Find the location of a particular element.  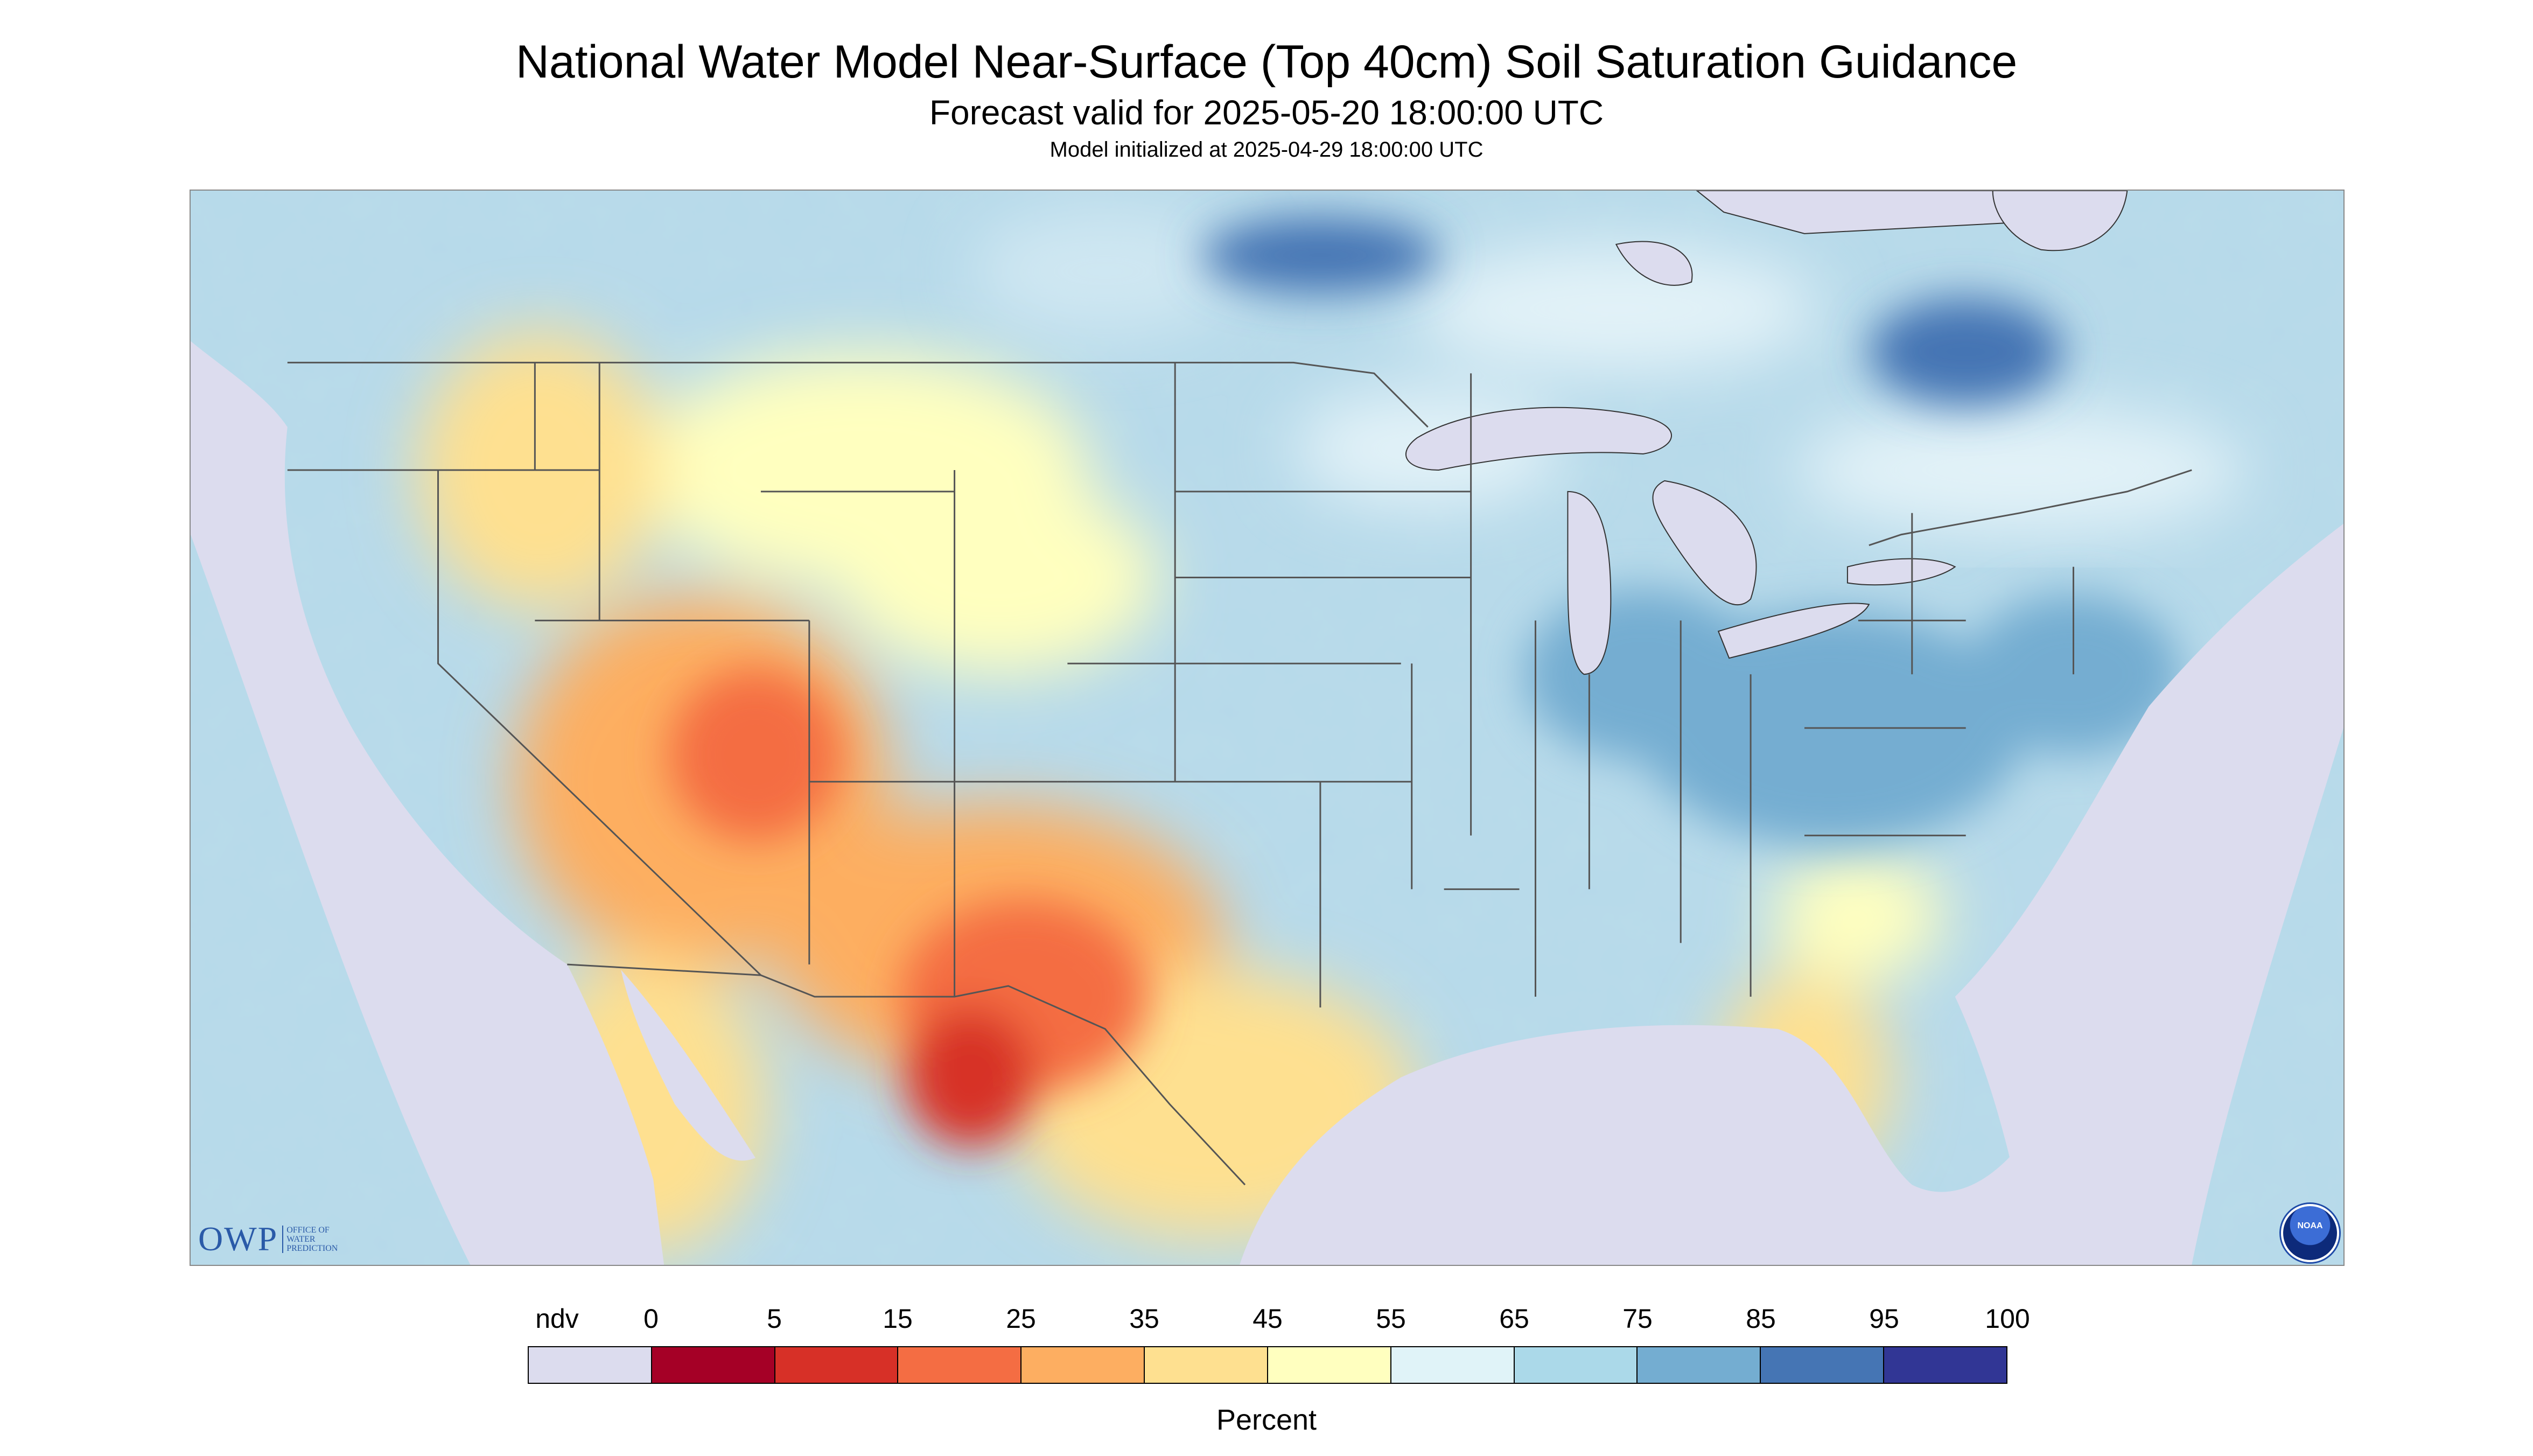

legend-unit-label: Percent is located at coordinates (1266, 1420).